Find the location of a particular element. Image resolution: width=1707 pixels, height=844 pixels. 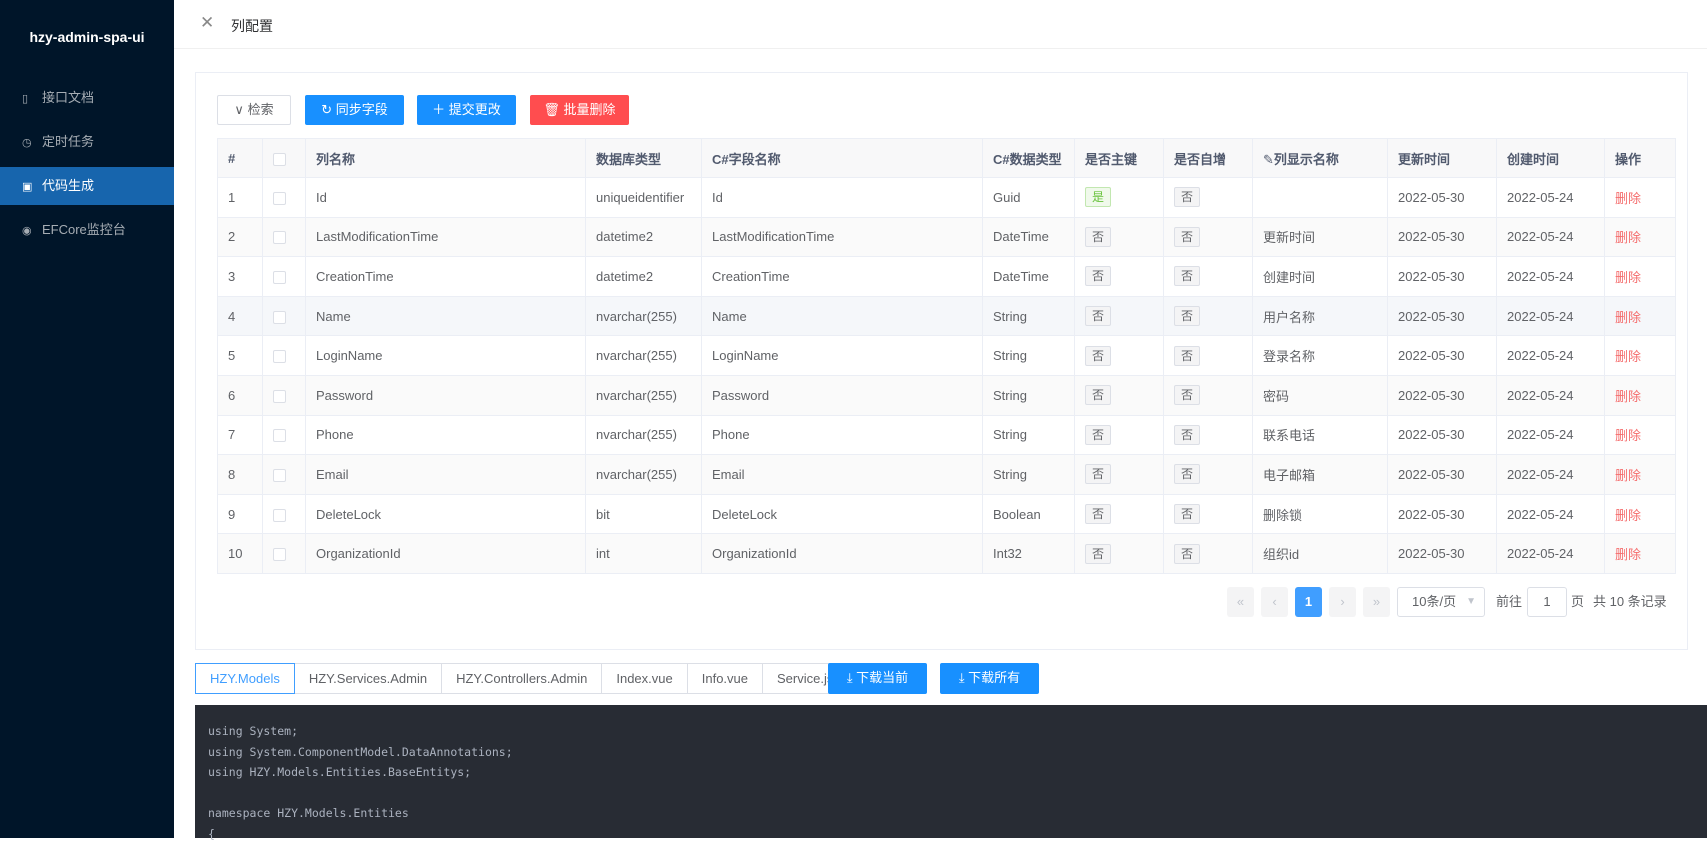

table-cell: Phone is located at coordinates (445, 435).